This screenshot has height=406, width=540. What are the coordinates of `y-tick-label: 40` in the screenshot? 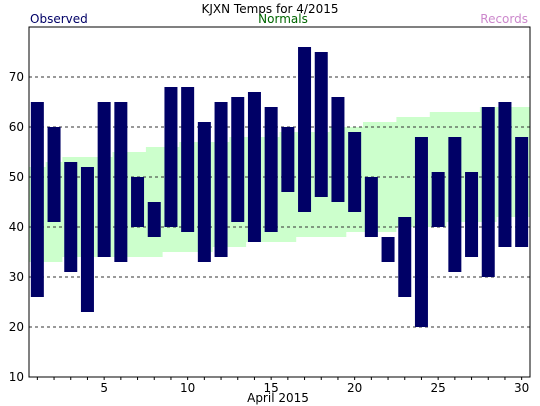 It's located at (16, 227).